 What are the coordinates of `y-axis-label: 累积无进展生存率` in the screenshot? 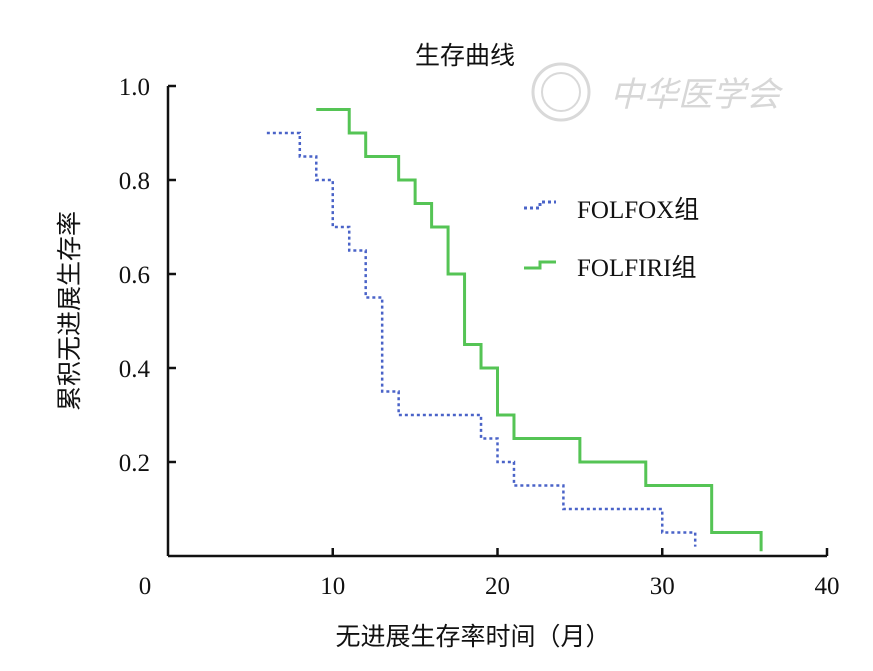 It's located at (69, 311).